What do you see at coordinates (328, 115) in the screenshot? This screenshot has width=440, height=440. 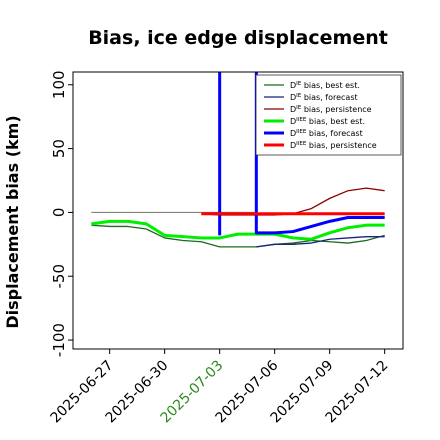 I see `legend-box` at bounding box center [328, 115].